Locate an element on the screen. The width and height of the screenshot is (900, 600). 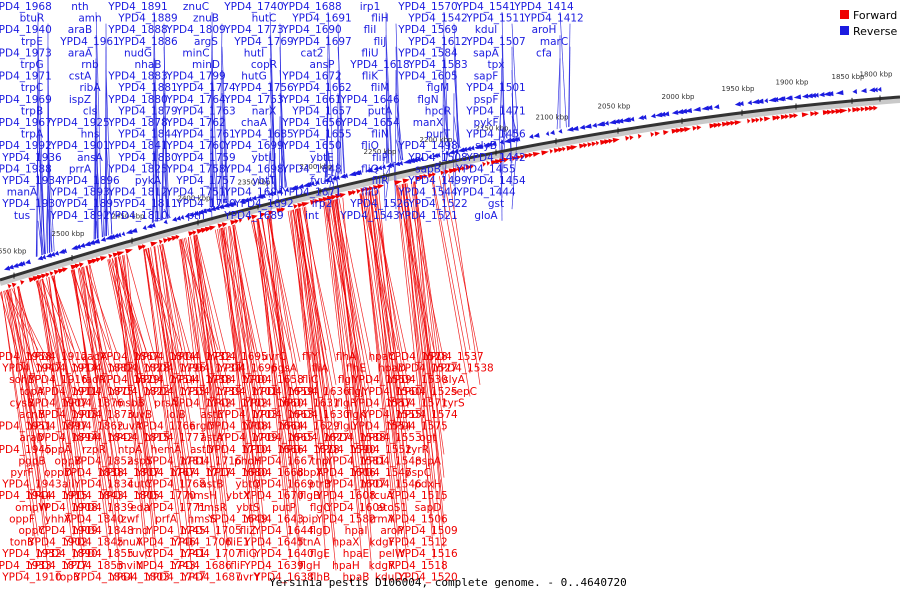
scale-label: 2250 kbp is located at coordinates (381, 152).